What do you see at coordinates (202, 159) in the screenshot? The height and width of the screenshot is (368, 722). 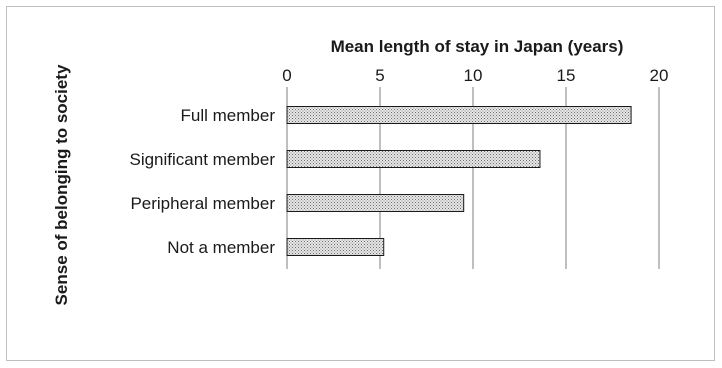 I see `category-label: Significant member` at bounding box center [202, 159].